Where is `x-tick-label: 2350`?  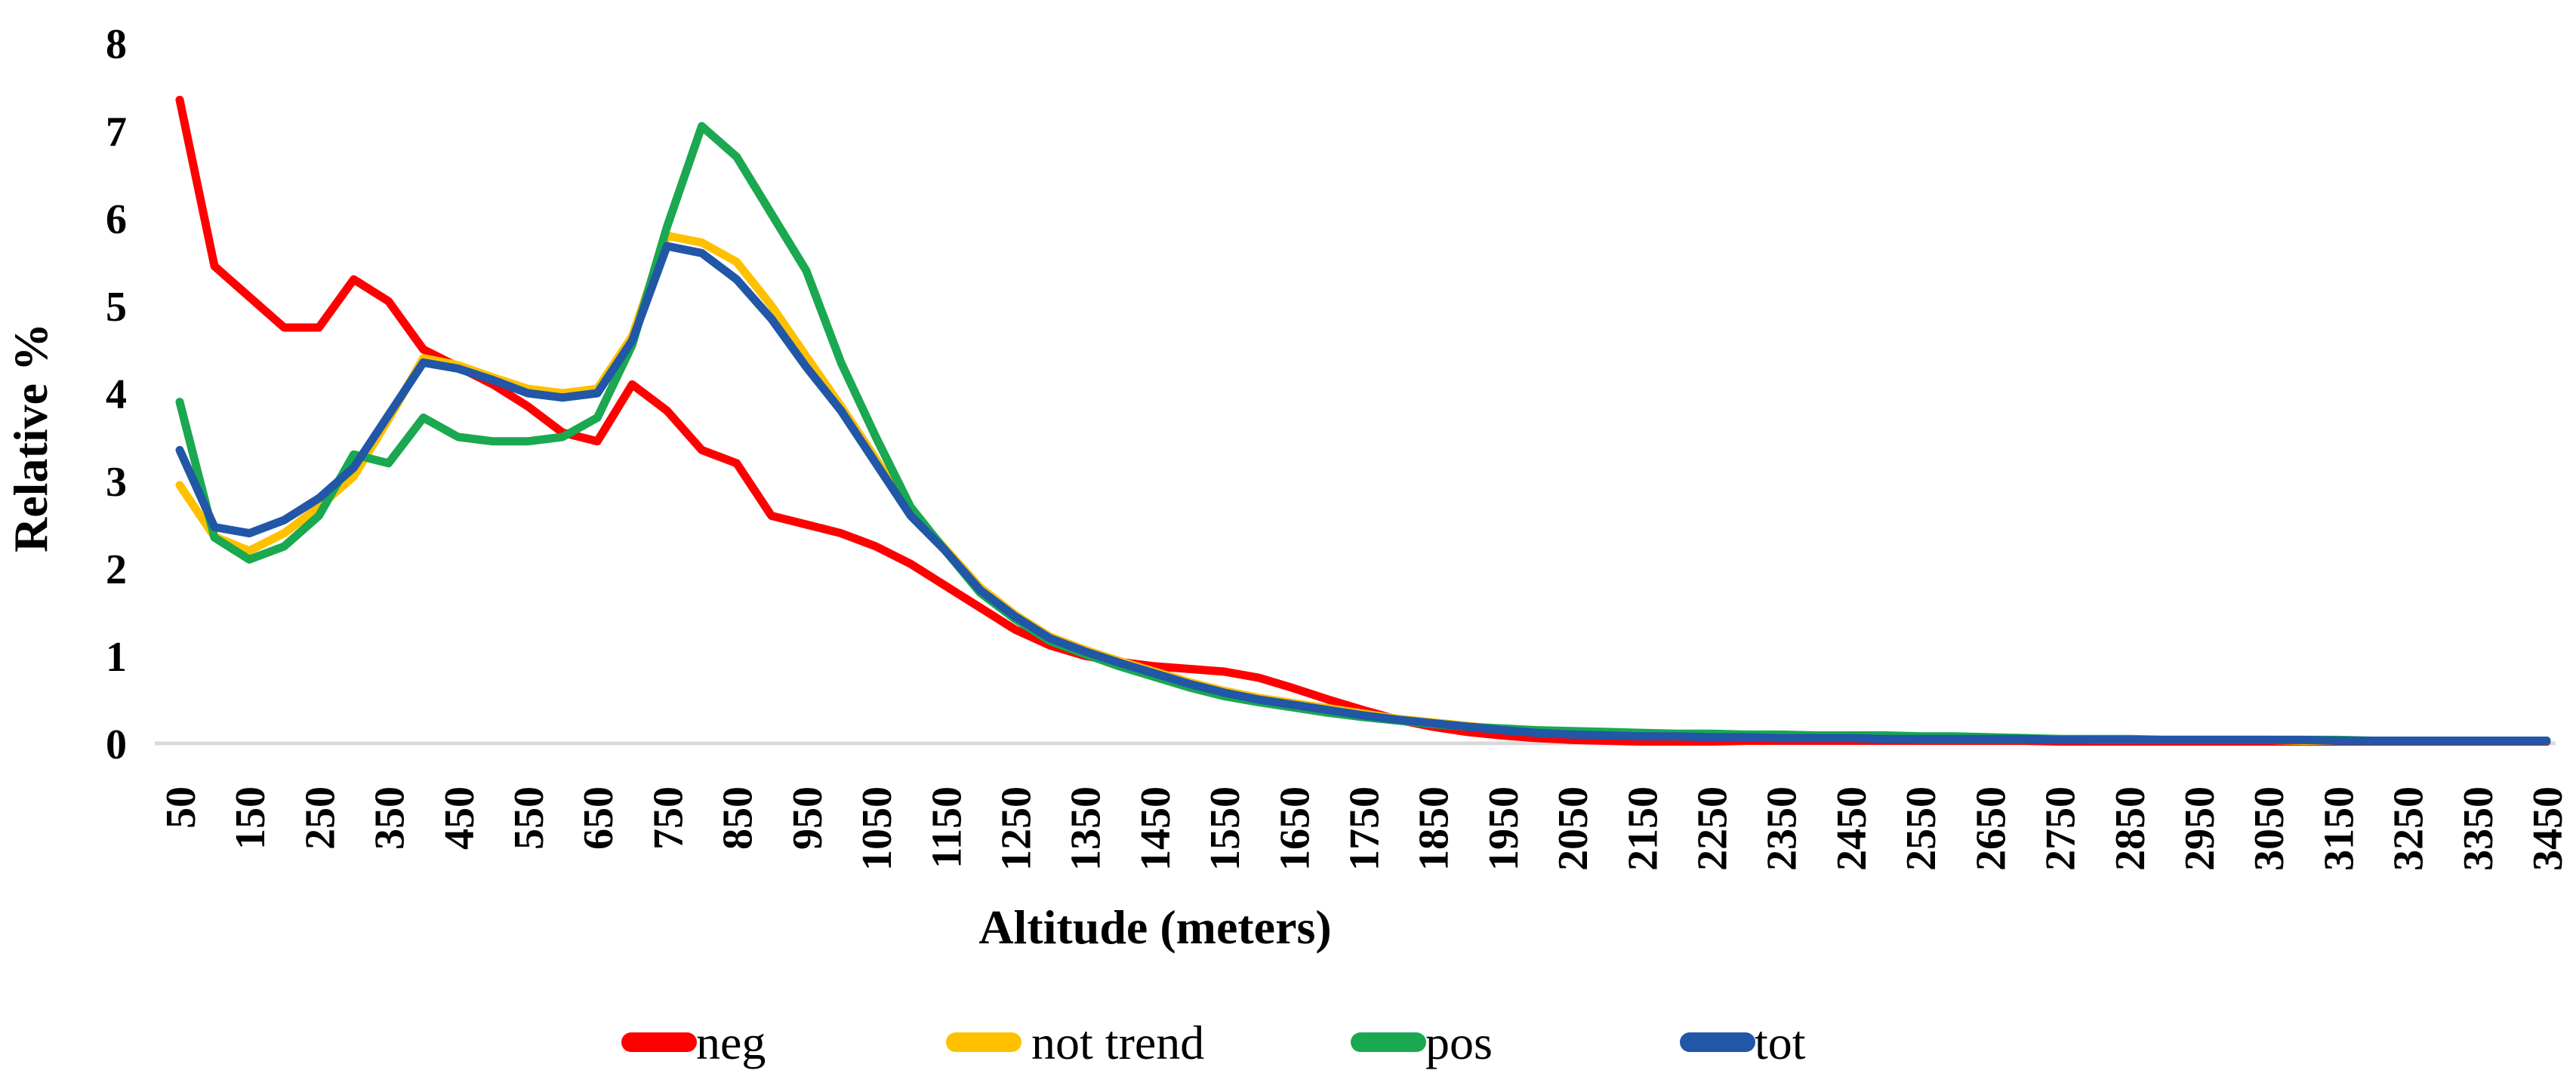
x-tick-label: 2350 is located at coordinates (1782, 828).